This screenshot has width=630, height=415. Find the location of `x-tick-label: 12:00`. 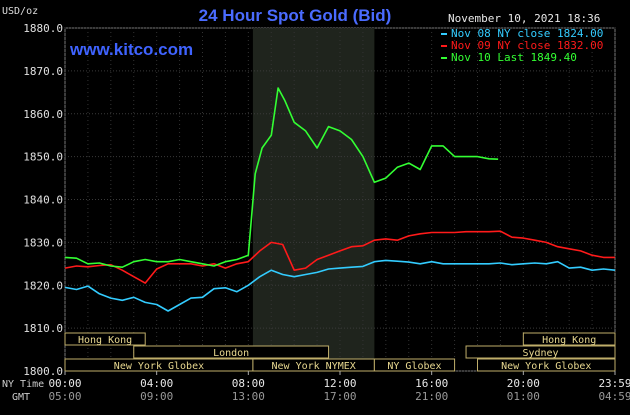

x-tick-label: 12:00 is located at coordinates (339, 383).